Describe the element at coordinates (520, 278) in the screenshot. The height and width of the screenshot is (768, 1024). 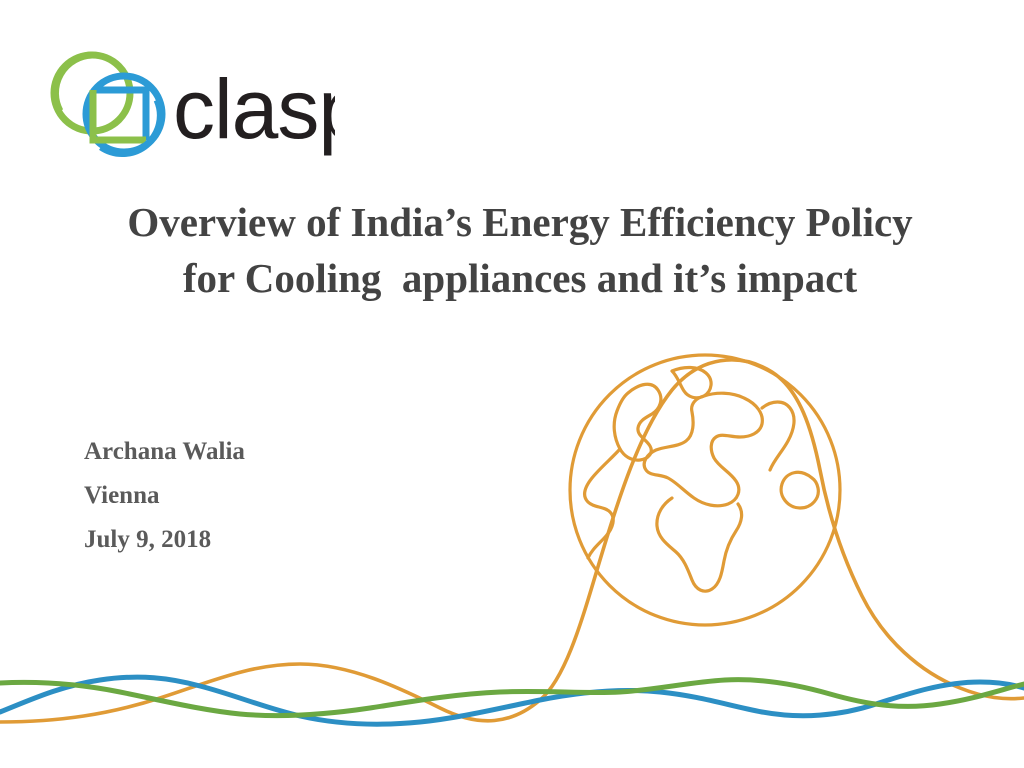
I see `slide-title-line-2: for Cooling appliances and it’s impact` at that location.